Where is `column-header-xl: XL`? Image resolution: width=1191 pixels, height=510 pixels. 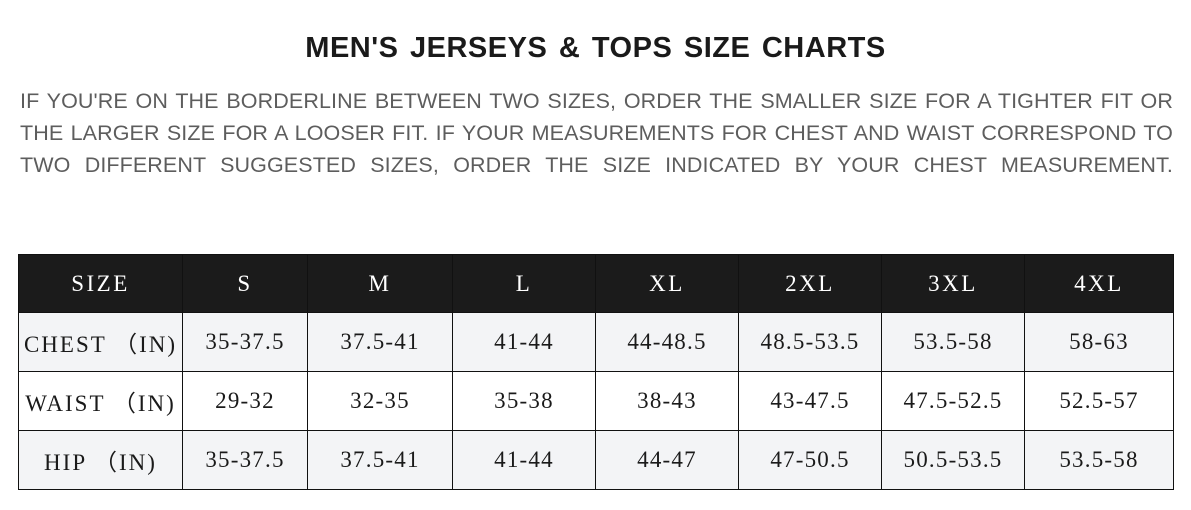 column-header-xl: XL is located at coordinates (667, 283).